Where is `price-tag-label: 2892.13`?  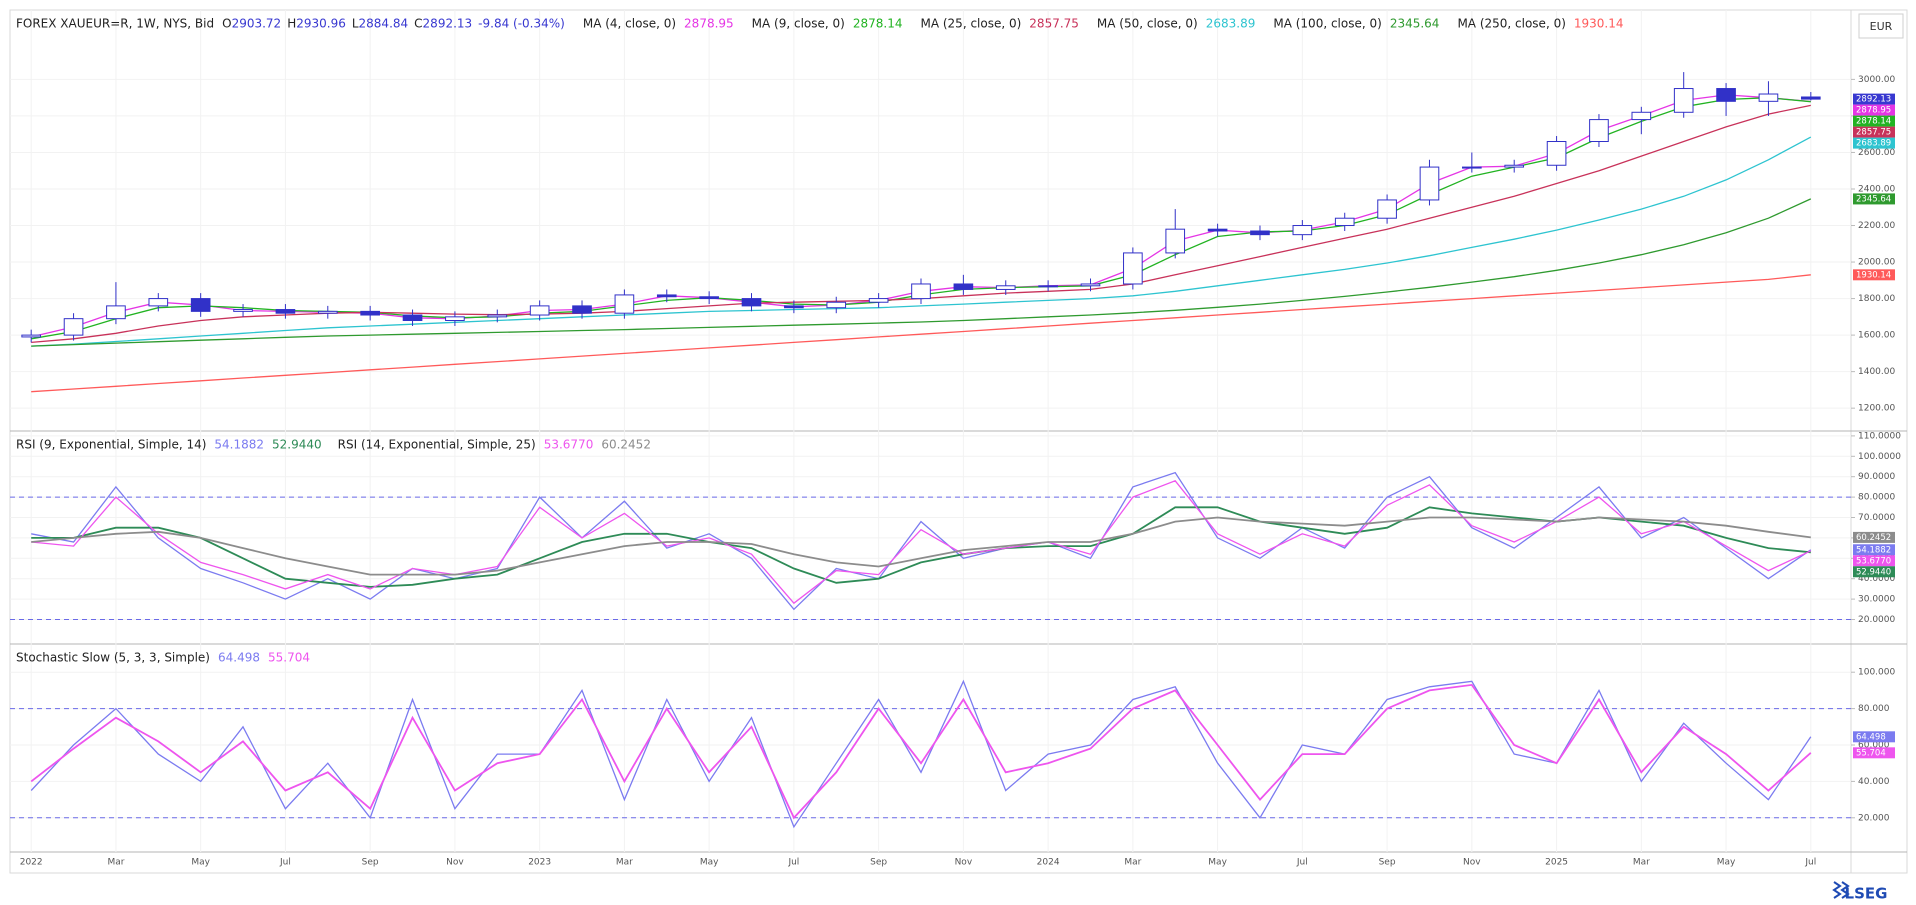
price-tag-label: 2892.13 is located at coordinates (1873, 100).